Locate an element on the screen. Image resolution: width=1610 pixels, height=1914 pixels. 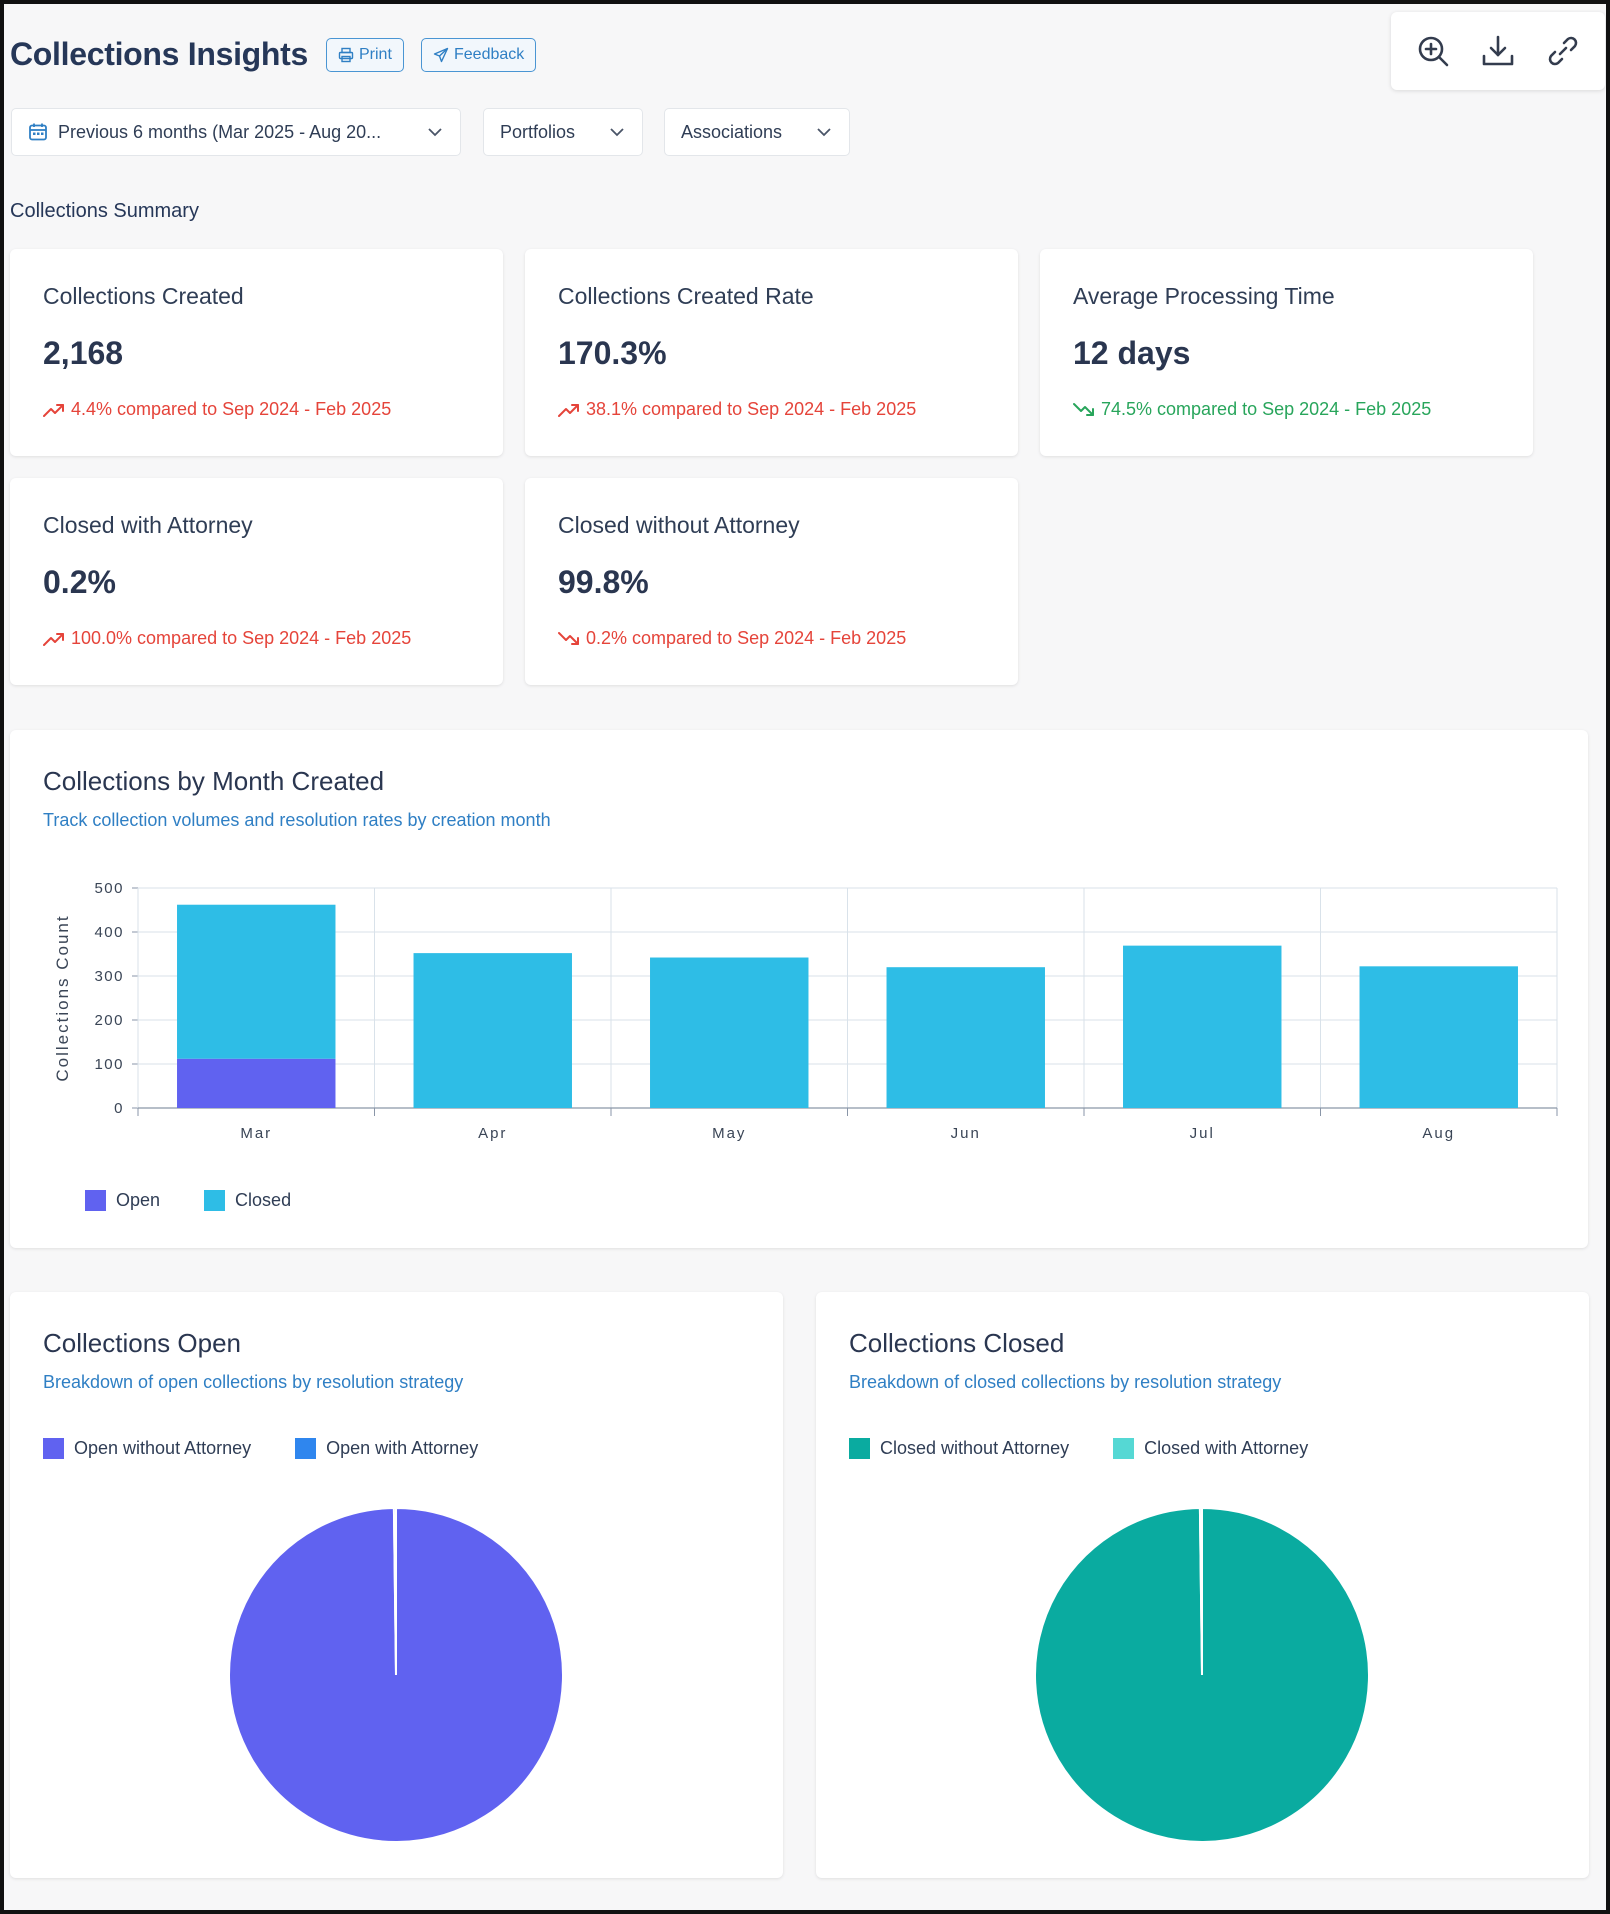
associations-filter: Associations is located at coordinates (757, 132).